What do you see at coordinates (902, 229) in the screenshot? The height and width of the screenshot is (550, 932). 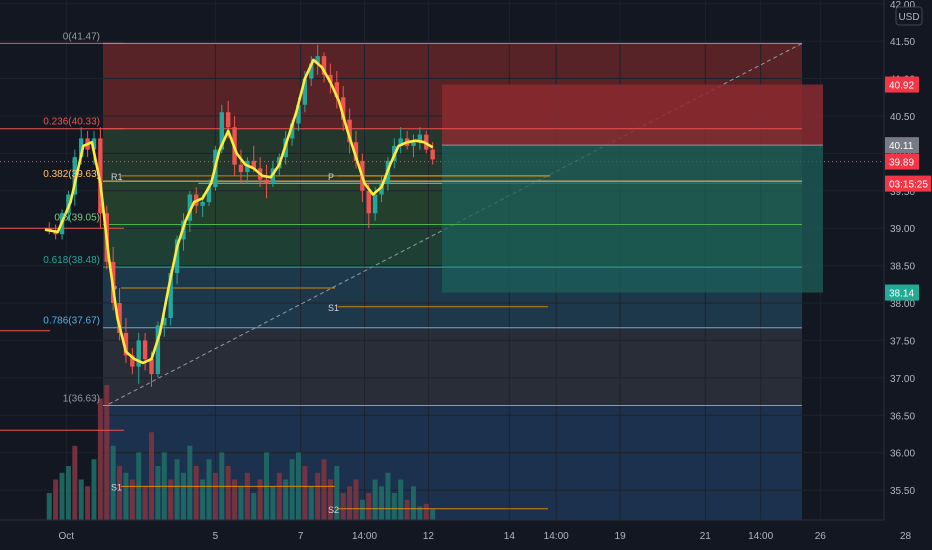 I see `price-tick-label: 39.00` at bounding box center [902, 229].